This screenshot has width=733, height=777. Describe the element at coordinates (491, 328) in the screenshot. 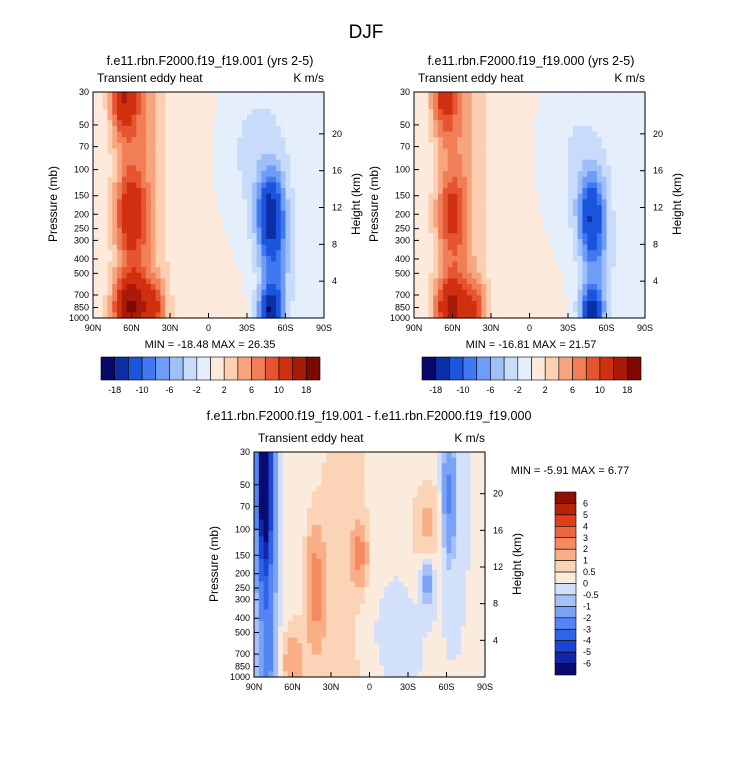

I see `x-tick-label: 30N` at that location.